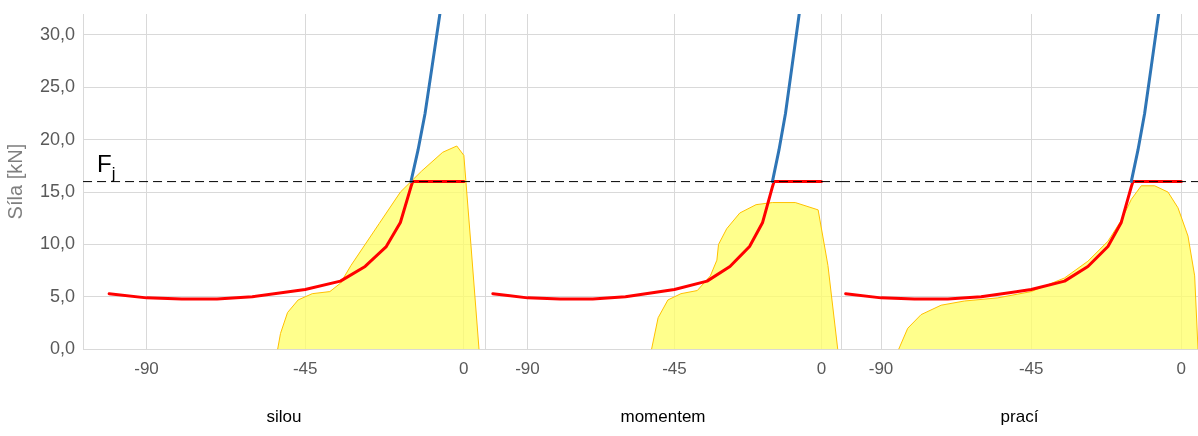  Describe the element at coordinates (57, 243) in the screenshot. I see `y-tick-label: 10,0` at that location.